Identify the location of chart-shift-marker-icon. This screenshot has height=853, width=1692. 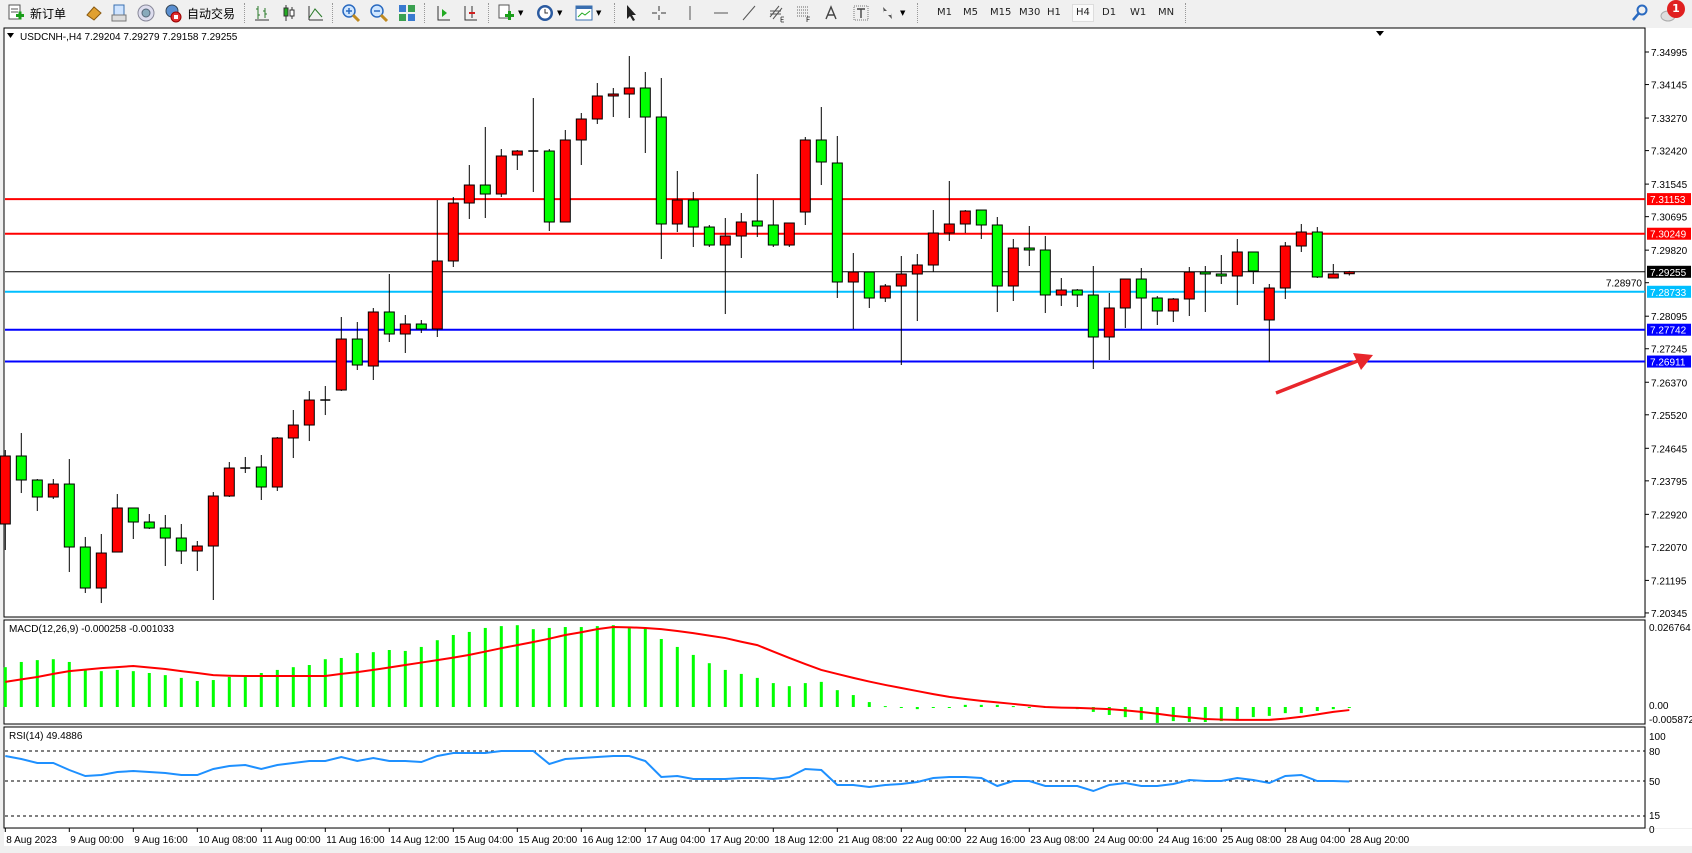
(1380, 33).